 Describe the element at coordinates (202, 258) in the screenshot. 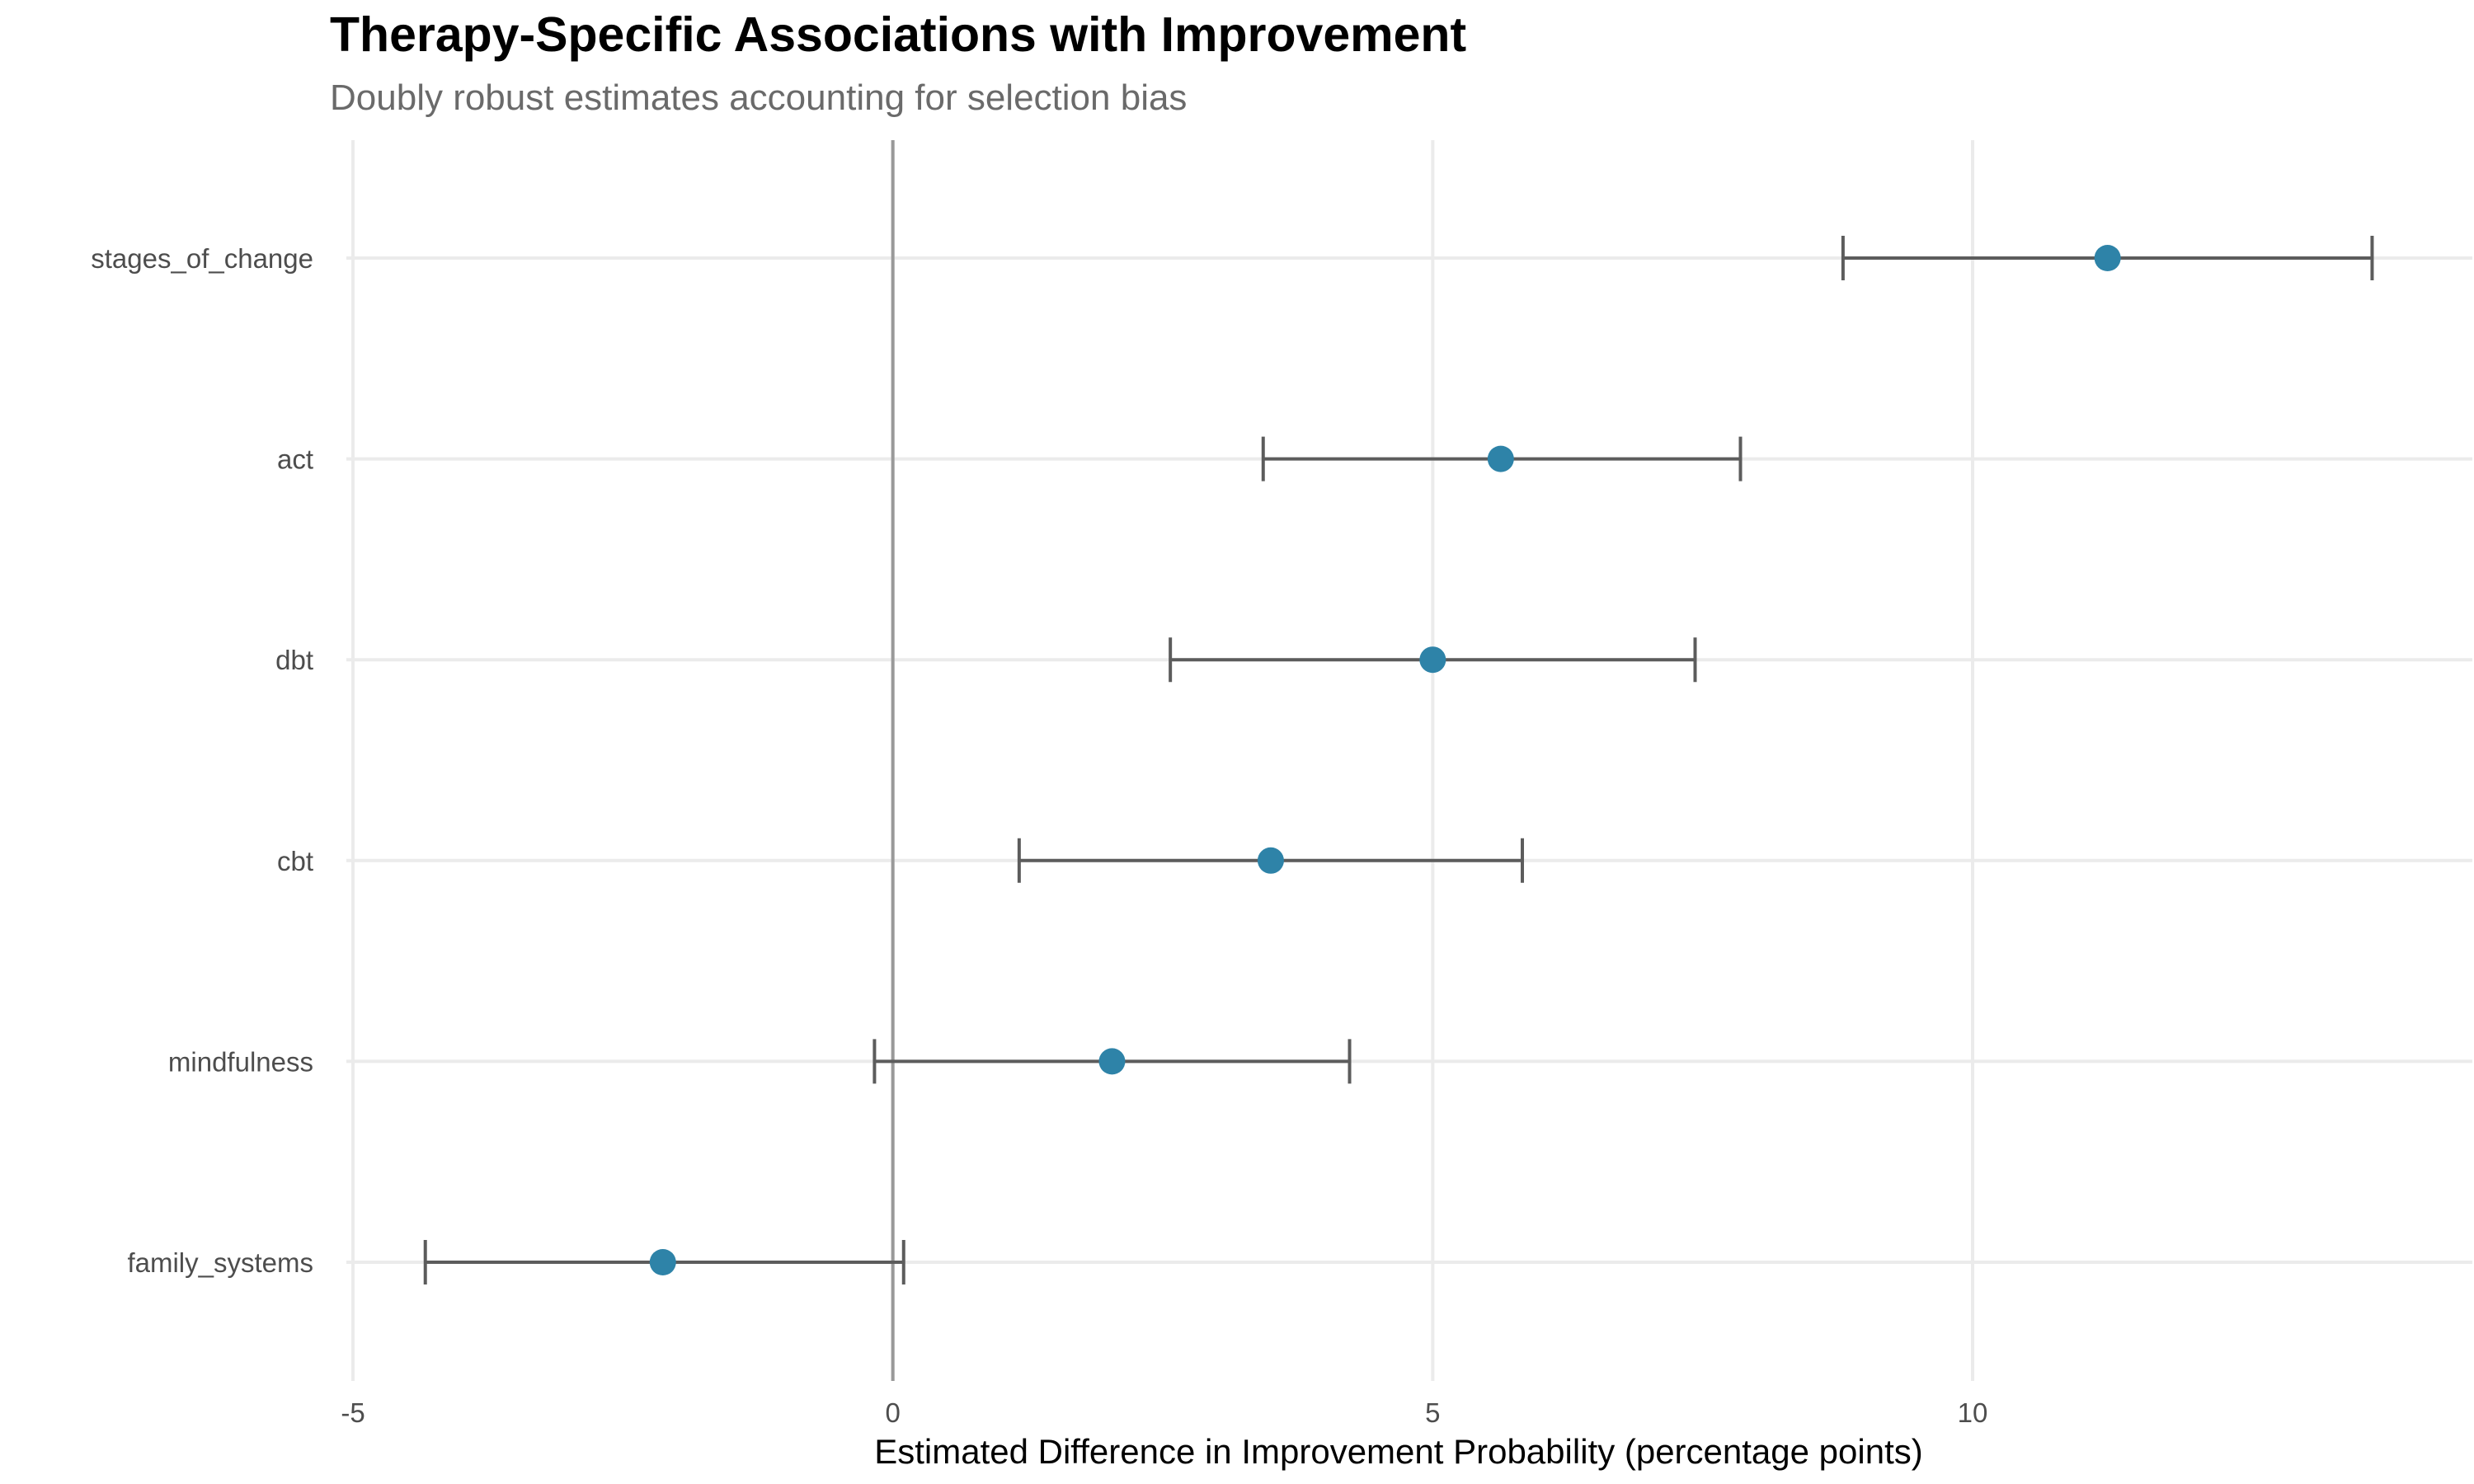

I see `y-tick-label: stages_of_change` at that location.